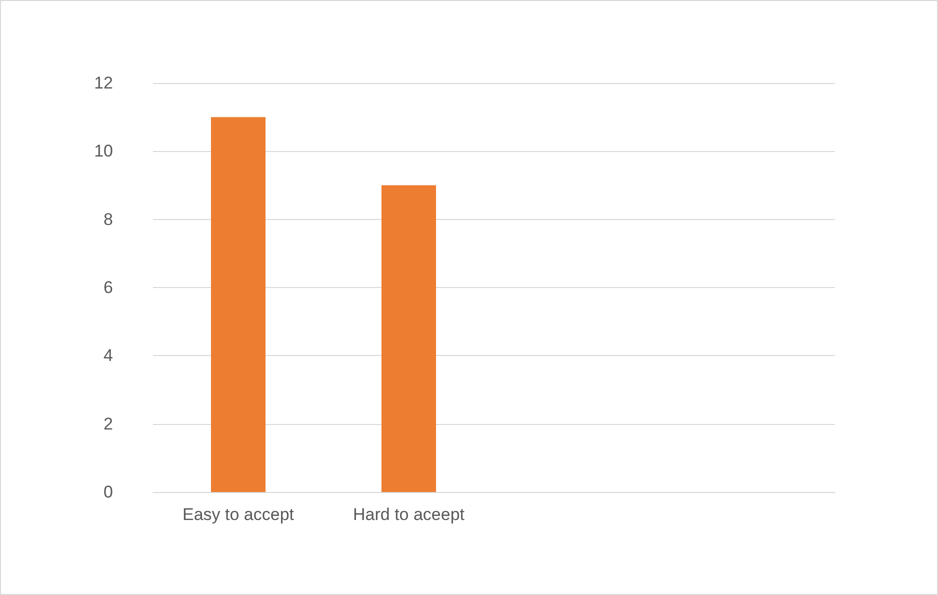  Describe the element at coordinates (108, 287) in the screenshot. I see `y-tick-label: 6` at that location.